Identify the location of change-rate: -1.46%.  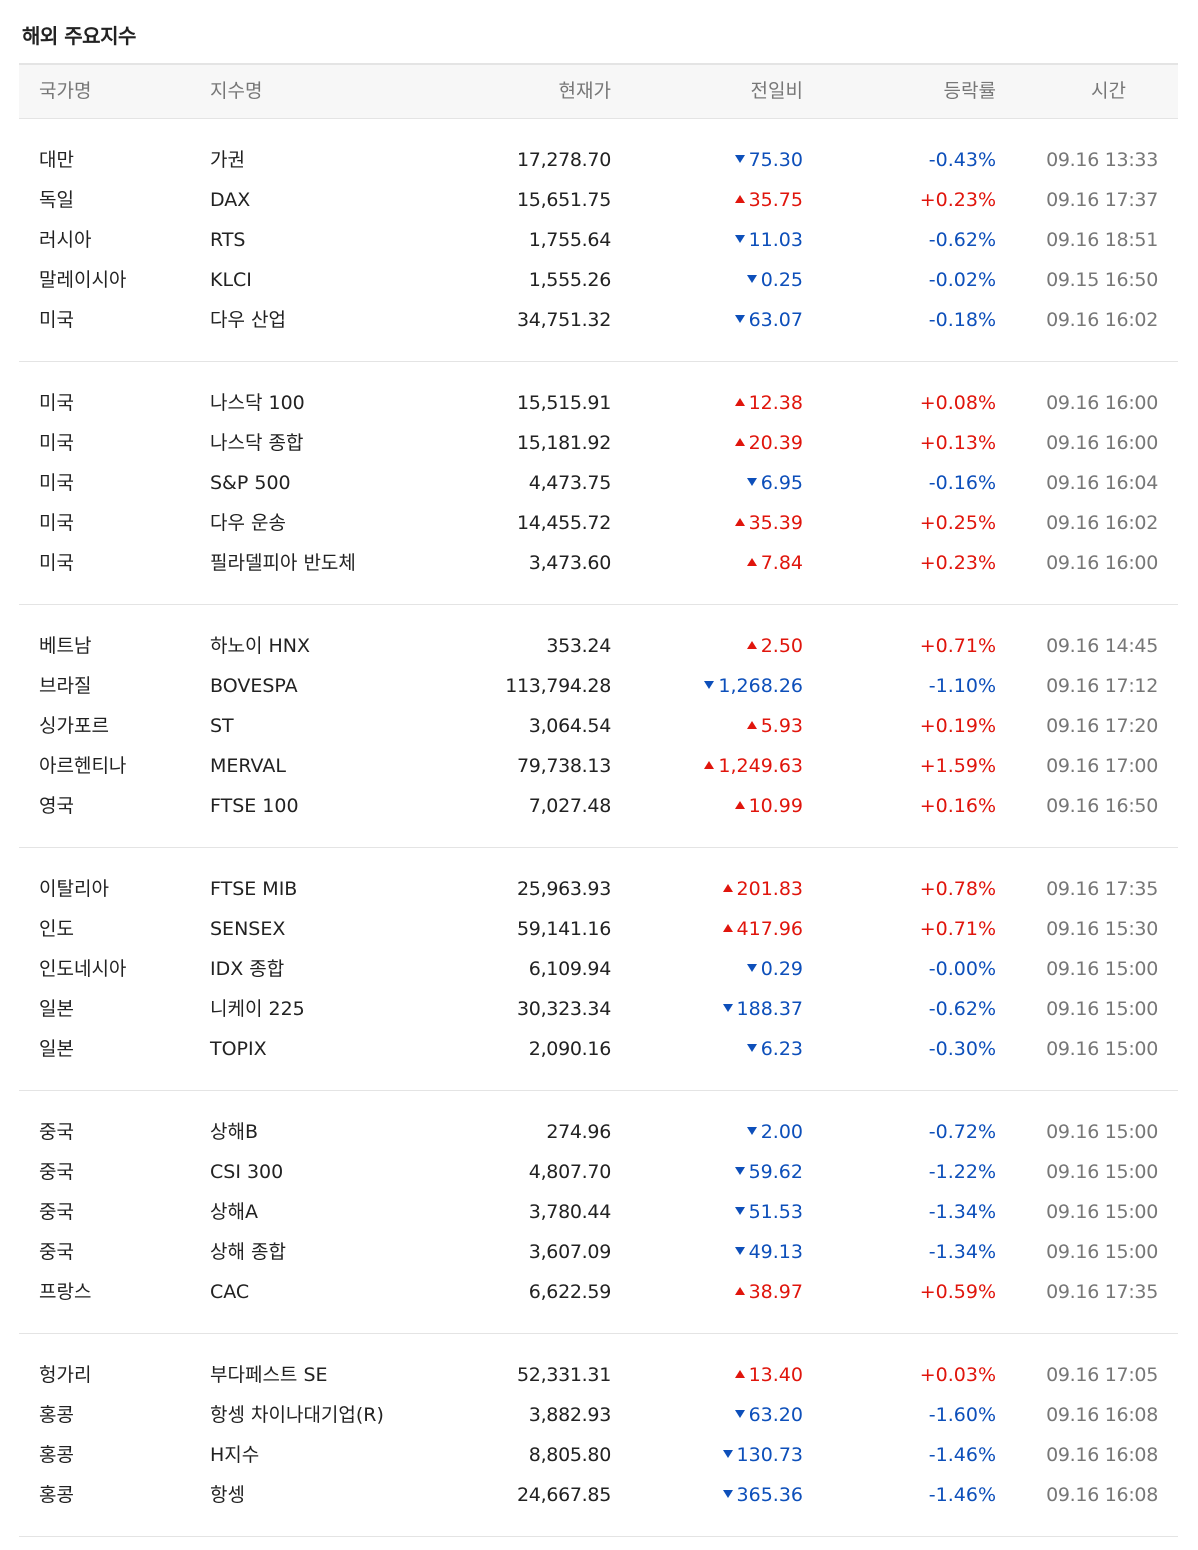
(962, 1495).